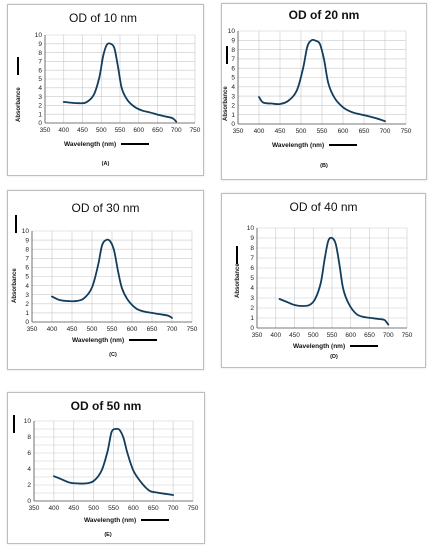 The height and width of the screenshot is (550, 432). Describe the element at coordinates (334, 357) in the screenshot. I see `panel-label: (D)` at that location.